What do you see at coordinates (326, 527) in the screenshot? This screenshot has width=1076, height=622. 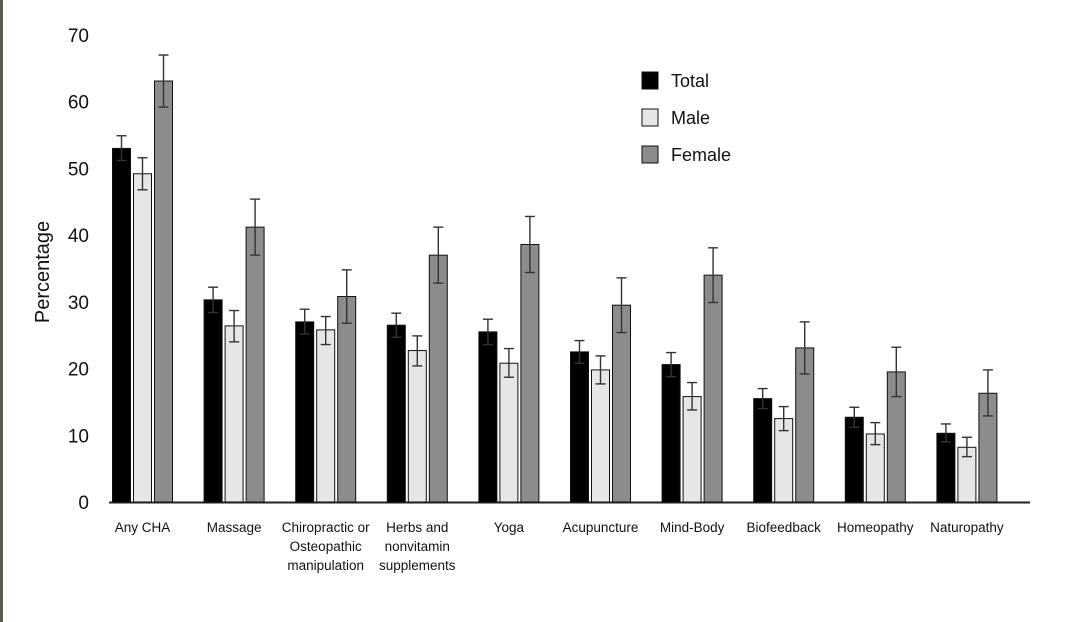 I see `x-category-label-line: Chiropractic or` at bounding box center [326, 527].